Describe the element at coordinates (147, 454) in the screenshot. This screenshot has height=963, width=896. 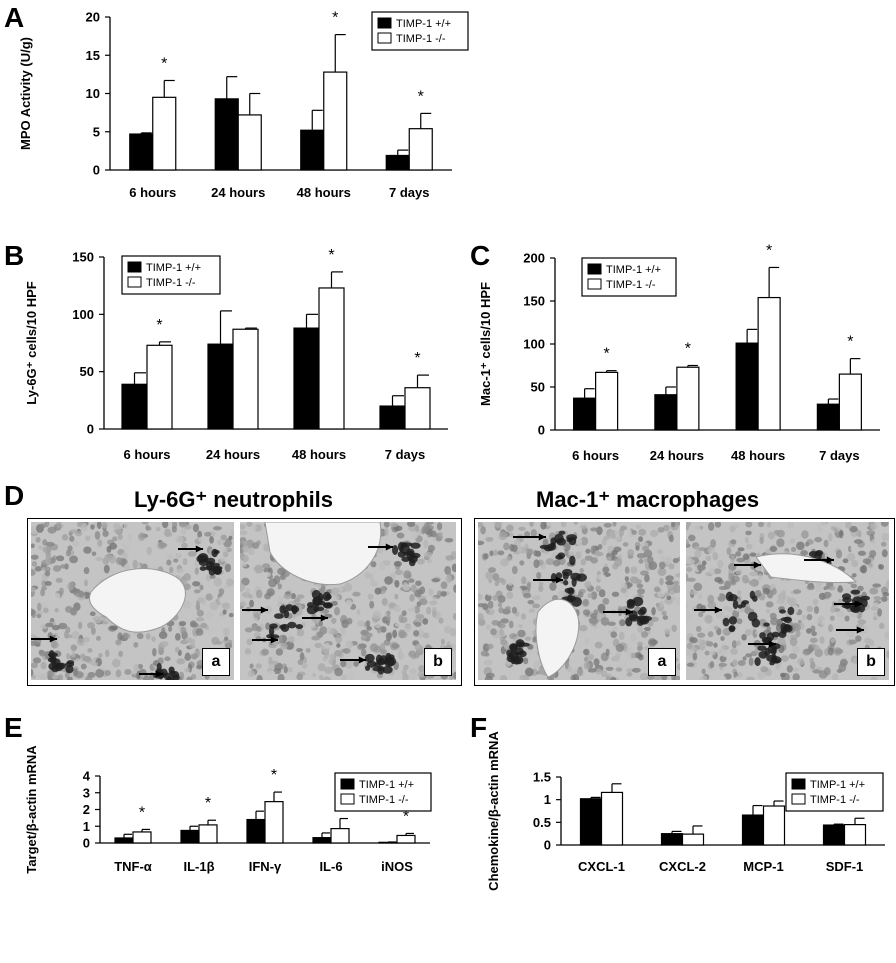
I see `category-label: 6 hours` at that location.